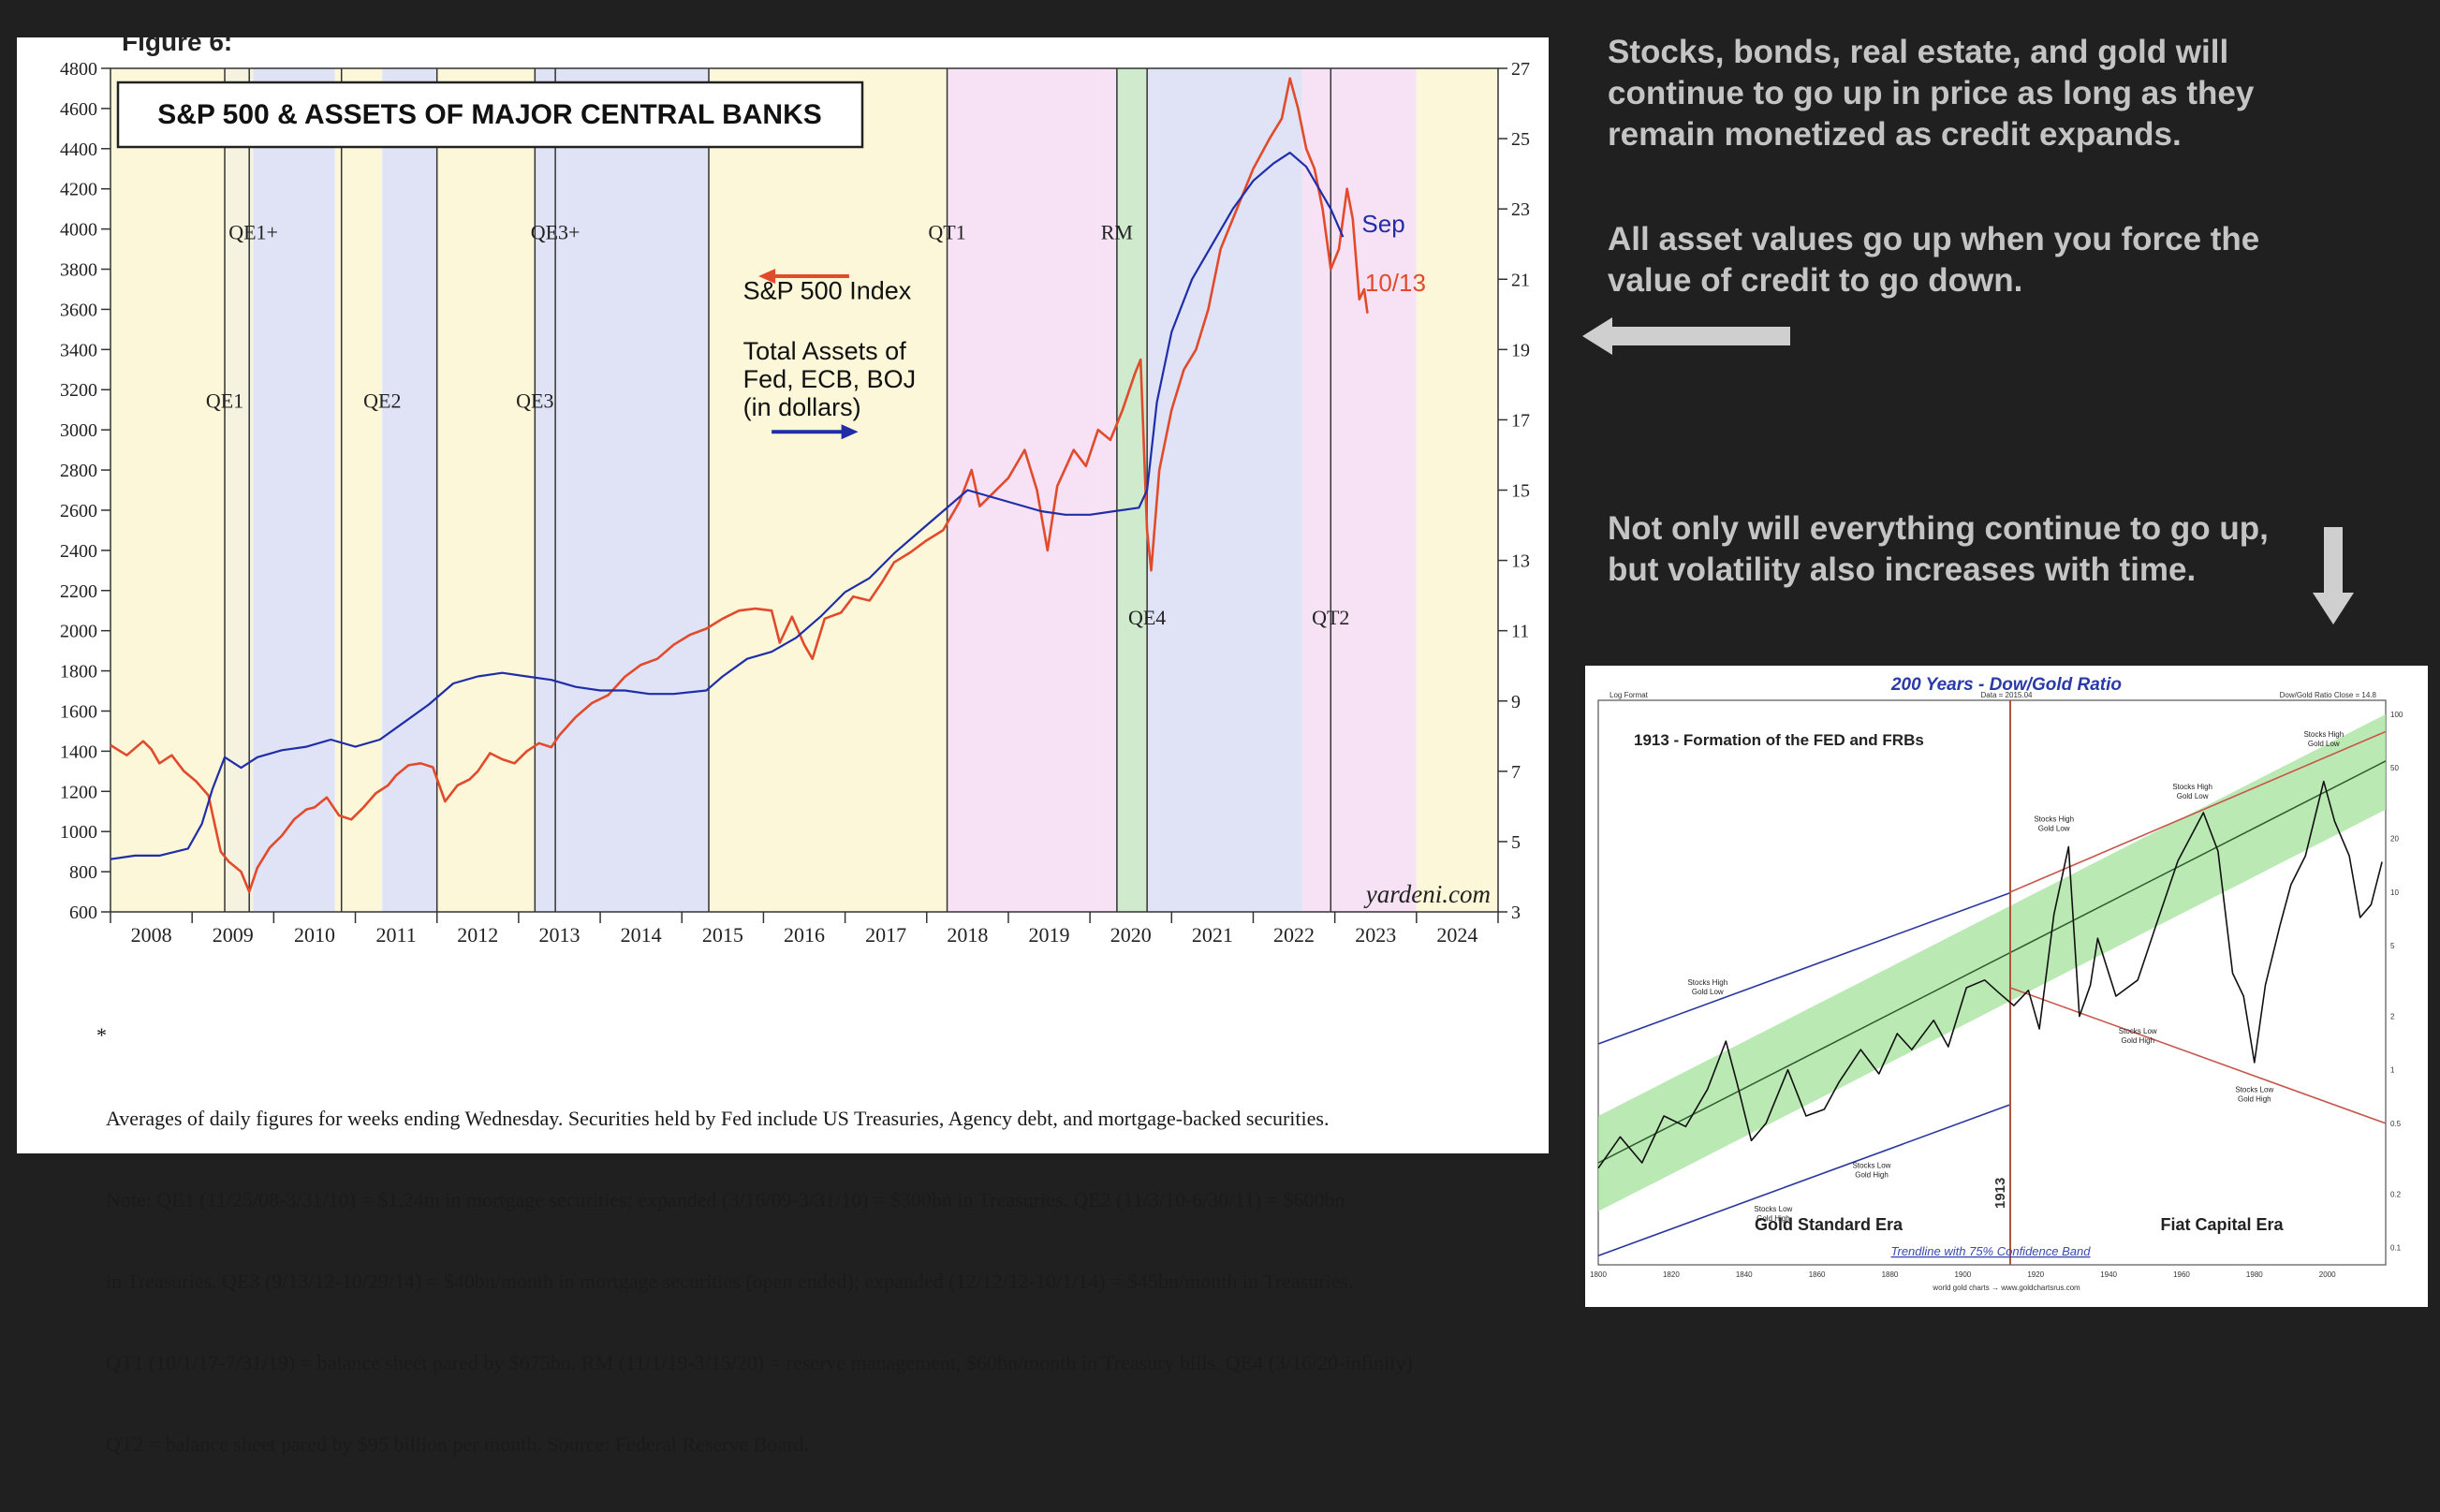  What do you see at coordinates (722, 935) in the screenshot?
I see `x-tick-label: 2015` at bounding box center [722, 935].